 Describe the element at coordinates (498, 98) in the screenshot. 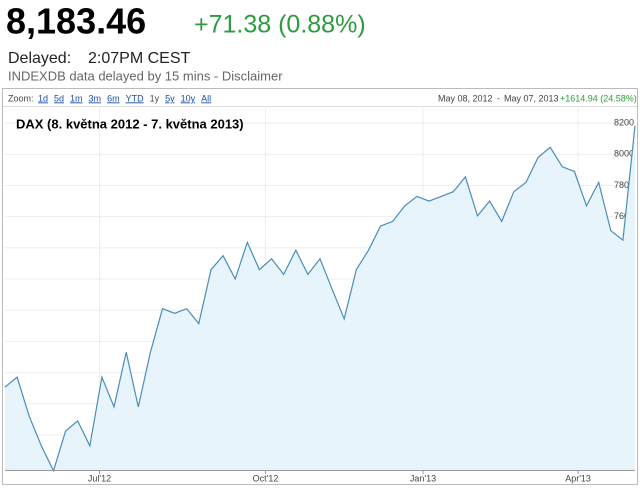

I see `range-sep: -` at that location.